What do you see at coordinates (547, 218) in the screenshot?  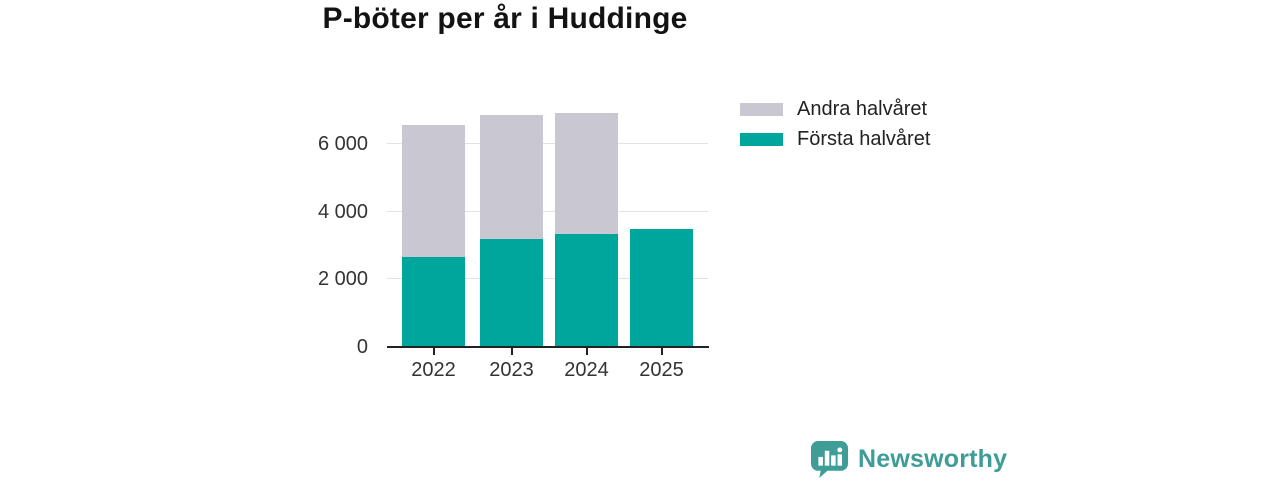 I see `plot-area` at bounding box center [547, 218].